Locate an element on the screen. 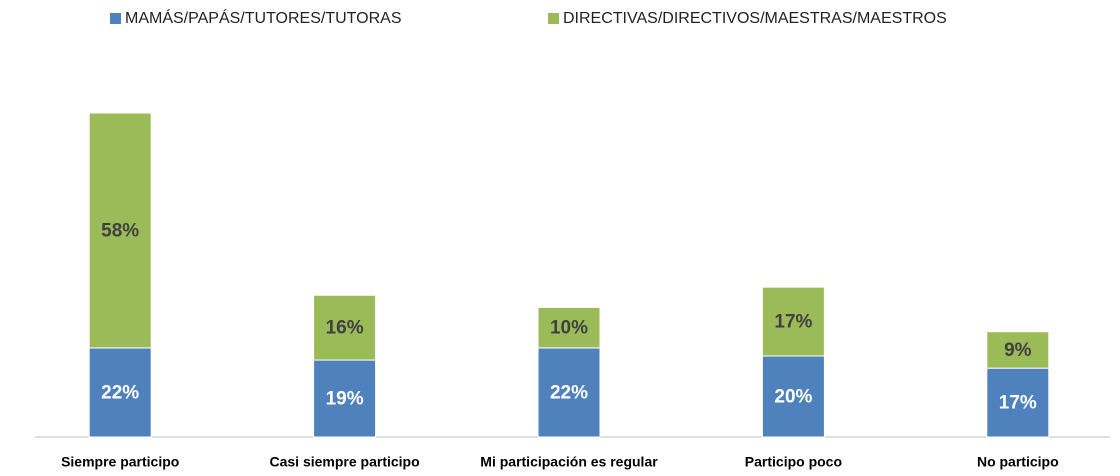  data-label: 10% is located at coordinates (569, 328).